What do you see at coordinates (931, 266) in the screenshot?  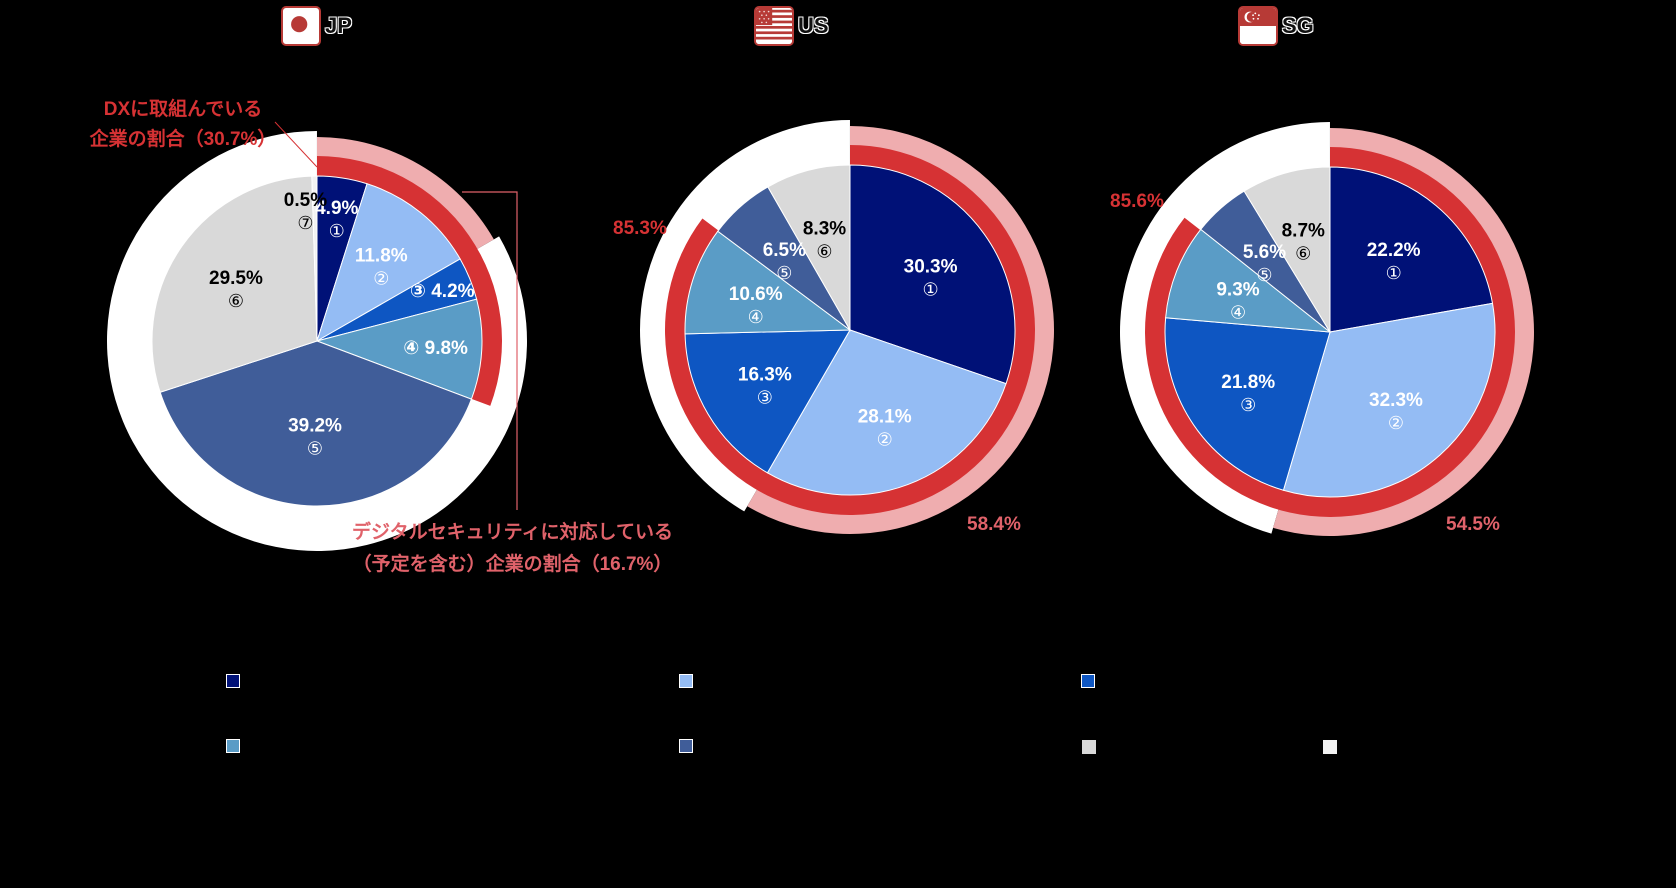 I see `slice-value-1: 30.3%` at bounding box center [931, 266].